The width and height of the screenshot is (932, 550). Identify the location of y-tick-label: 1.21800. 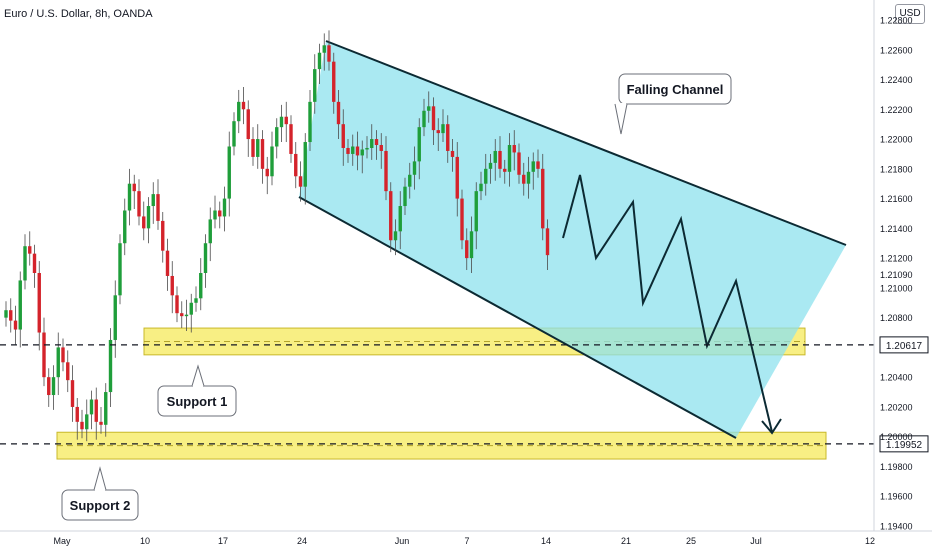
(896, 169).